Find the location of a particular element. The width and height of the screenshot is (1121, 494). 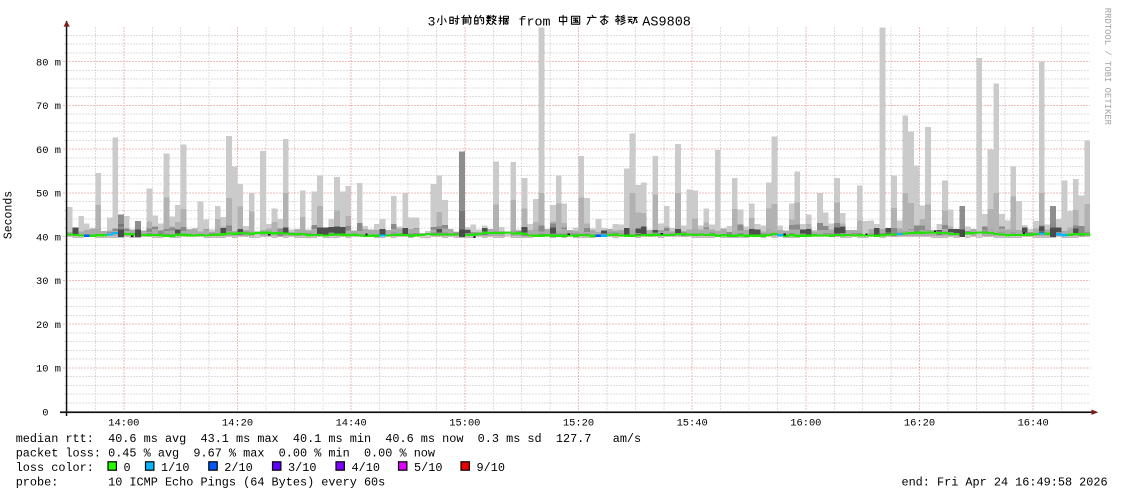

svg-text: 3/10 is located at coordinates (302, 468).